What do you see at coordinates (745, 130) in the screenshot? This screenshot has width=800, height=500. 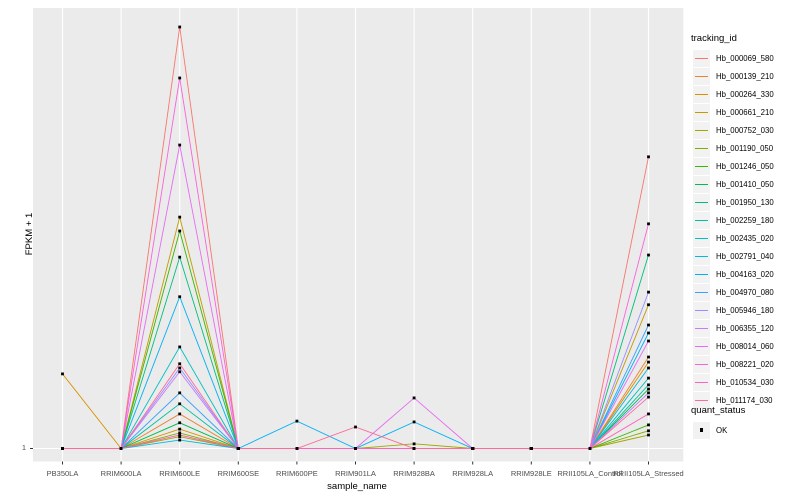 I see `legend-item-label: Hb_000752_030` at bounding box center [745, 130].